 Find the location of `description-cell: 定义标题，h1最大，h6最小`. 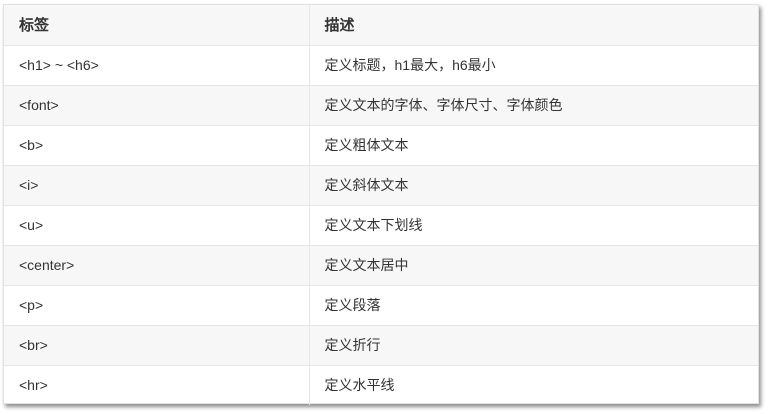

description-cell: 定义标题，h1最大，h6最小 is located at coordinates (533, 65).